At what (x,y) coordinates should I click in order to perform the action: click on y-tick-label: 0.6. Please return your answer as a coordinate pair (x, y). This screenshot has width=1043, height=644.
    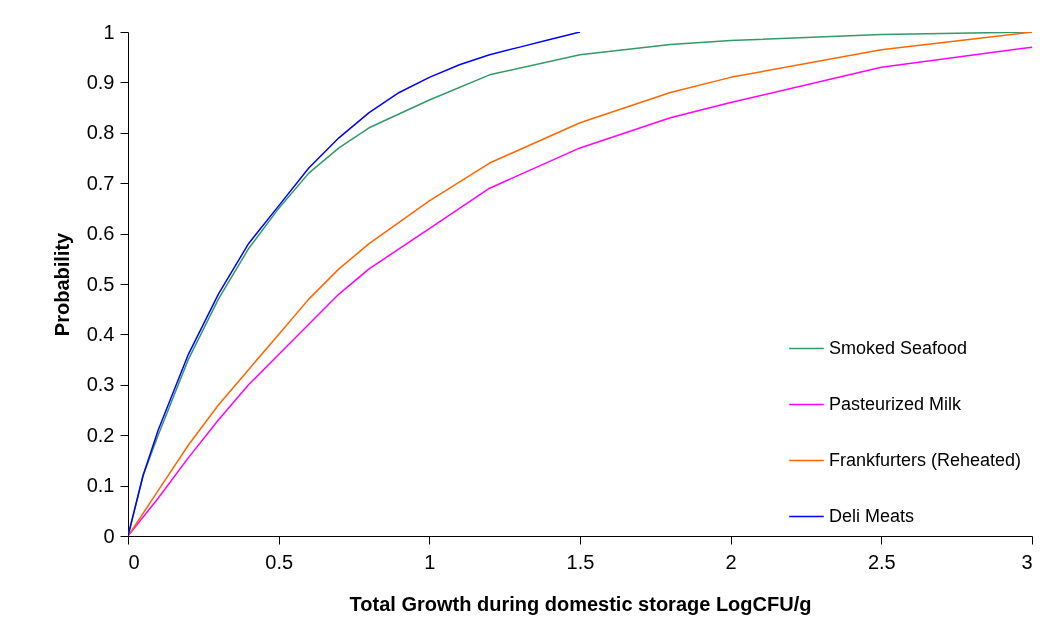
    Looking at the image, I should click on (100, 233).